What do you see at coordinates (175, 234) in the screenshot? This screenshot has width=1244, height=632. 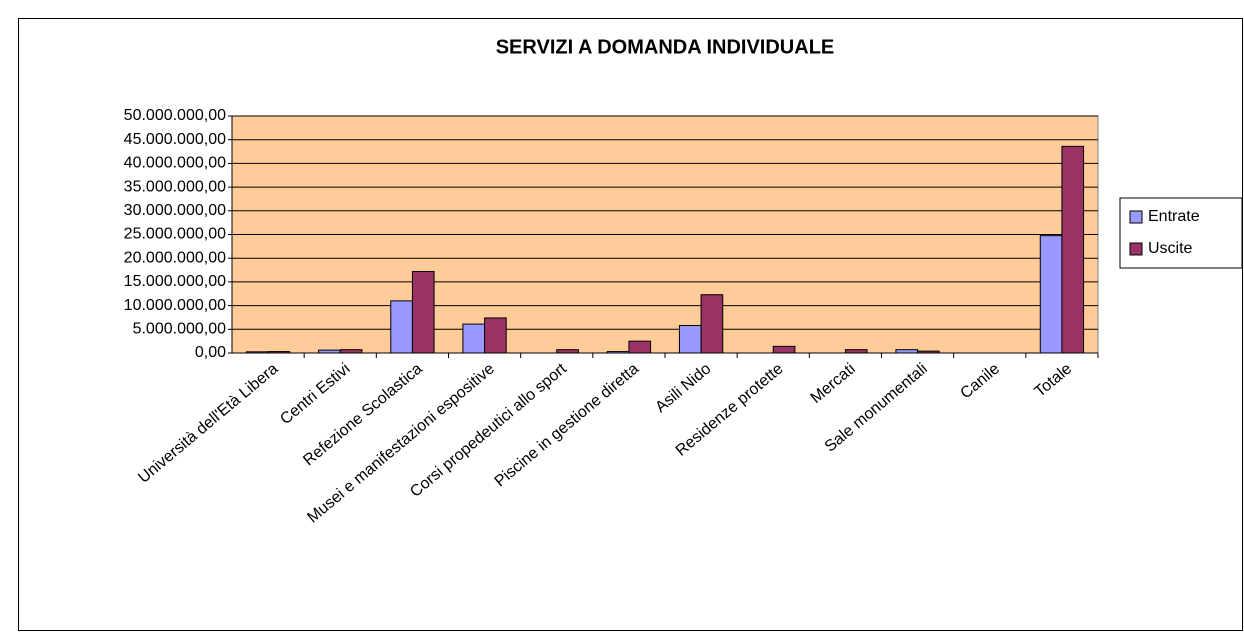 I see `y-tick-label: 25.000.000,00` at bounding box center [175, 234].